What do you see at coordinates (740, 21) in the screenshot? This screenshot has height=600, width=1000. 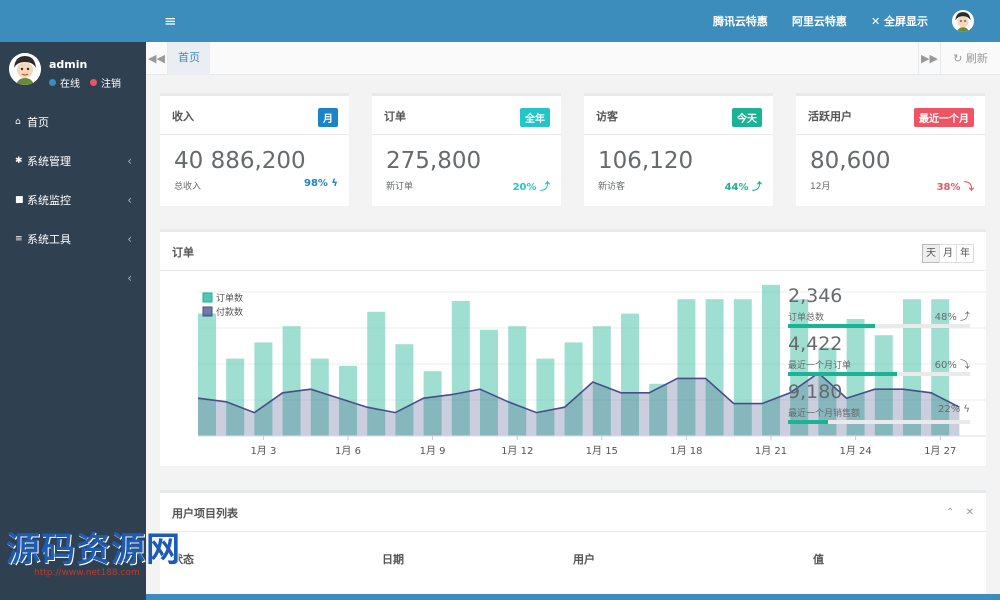 I see `tencent-cloud-link: 腾讯云特惠` at bounding box center [740, 21].